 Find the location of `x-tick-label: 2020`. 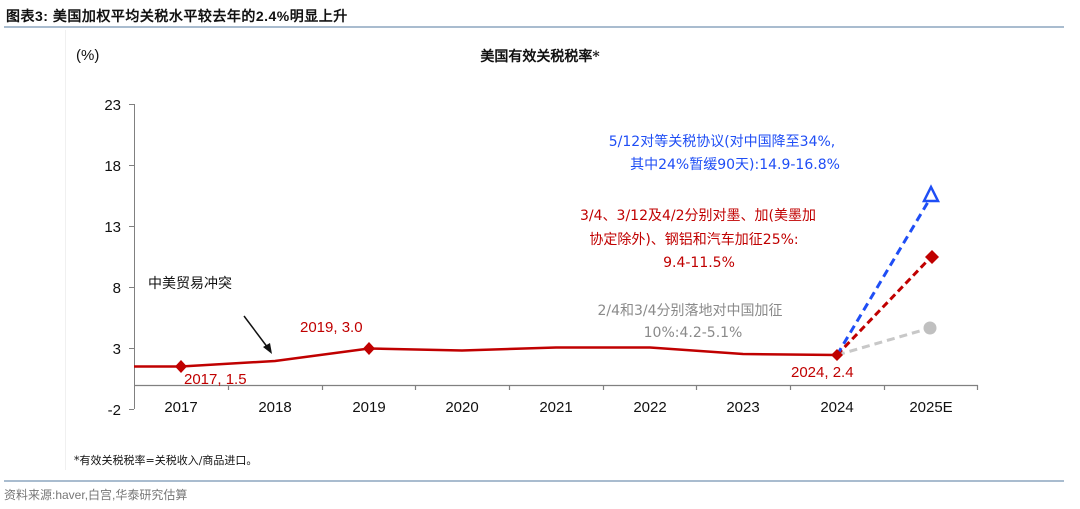

x-tick-label: 2020 is located at coordinates (461, 407).